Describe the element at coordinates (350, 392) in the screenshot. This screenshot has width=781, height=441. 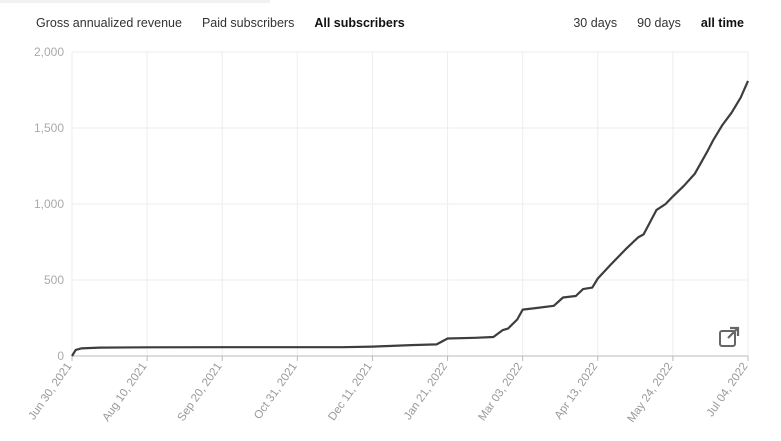
I see `x-tick-label: Dec 11, 2021` at that location.